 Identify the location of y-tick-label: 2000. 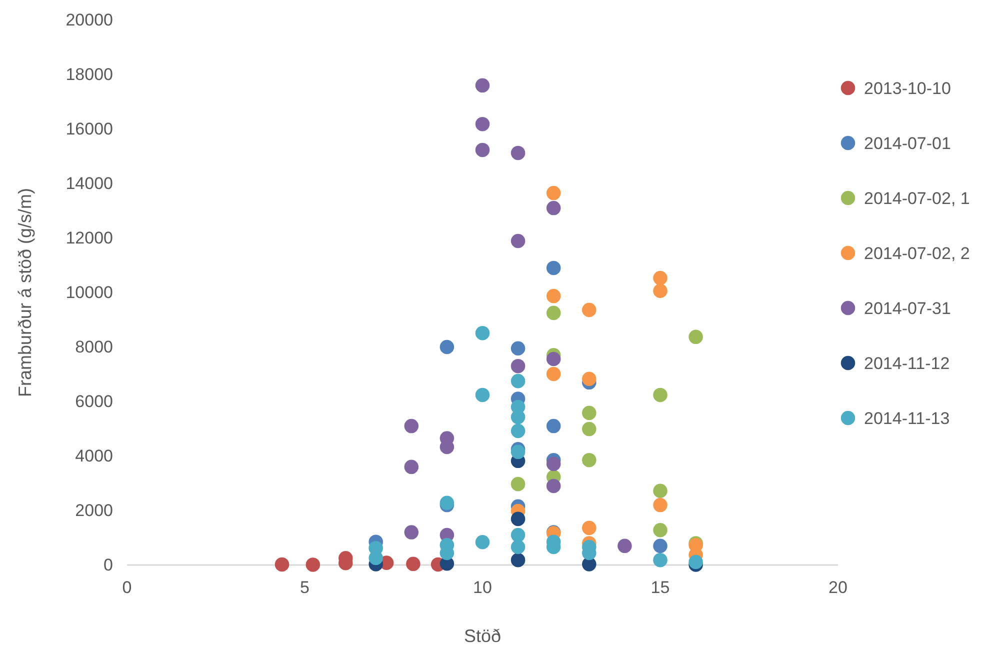
(94, 510).